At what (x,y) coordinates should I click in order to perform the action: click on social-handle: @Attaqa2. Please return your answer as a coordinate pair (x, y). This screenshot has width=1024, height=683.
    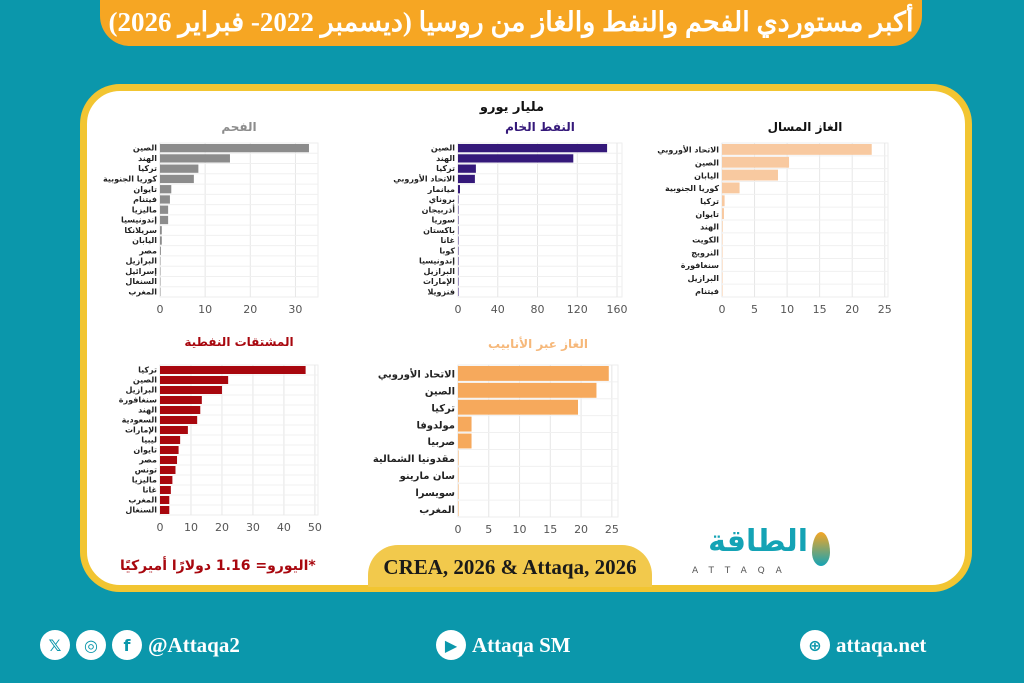
    Looking at the image, I should click on (194, 644).